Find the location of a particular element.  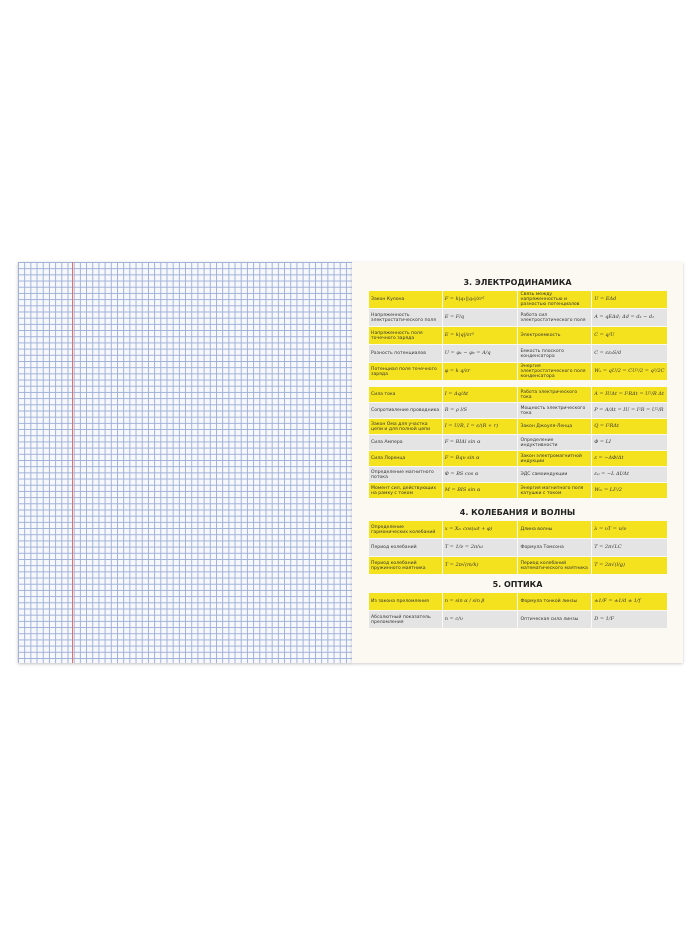

formula-cell: n = c/υ is located at coordinates (480, 619).